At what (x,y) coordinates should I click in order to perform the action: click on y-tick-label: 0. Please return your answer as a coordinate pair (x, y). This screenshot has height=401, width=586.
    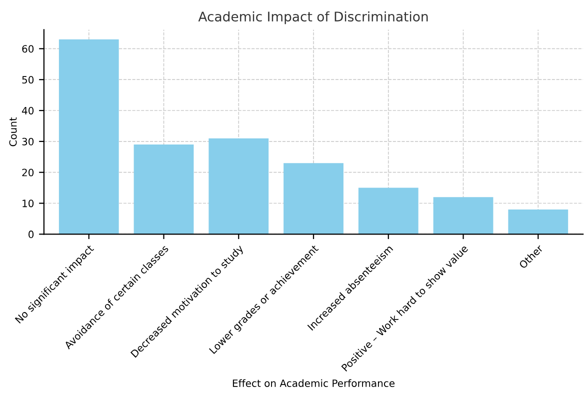
    Looking at the image, I should click on (31, 234).